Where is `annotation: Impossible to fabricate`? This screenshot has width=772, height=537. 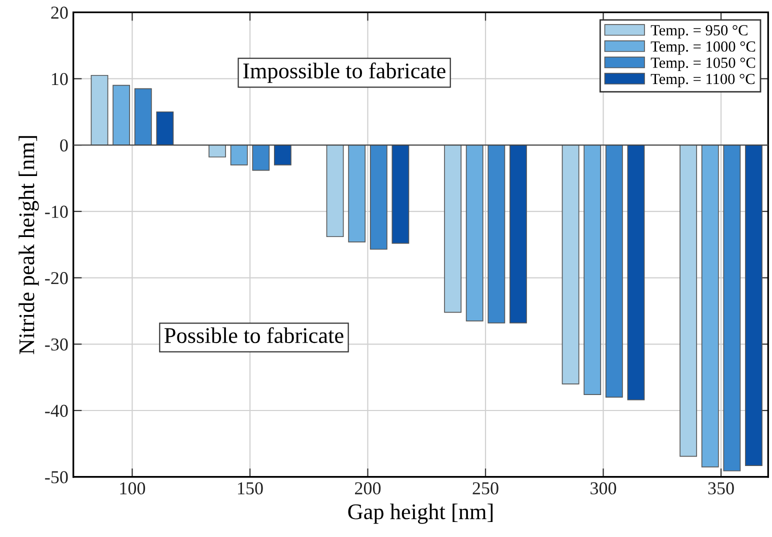
annotation: Impossible to fabricate is located at coordinates (344, 72).